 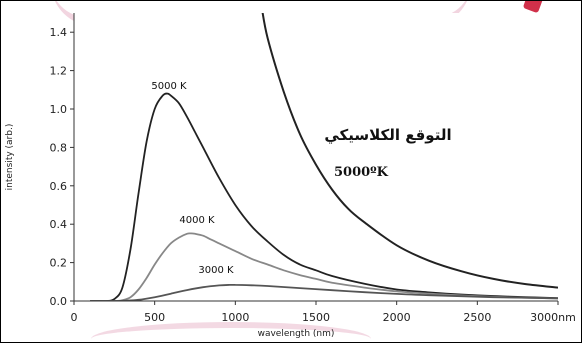 What do you see at coordinates (397, 317) in the screenshot?
I see `x-tick-label: 2000` at bounding box center [397, 317].